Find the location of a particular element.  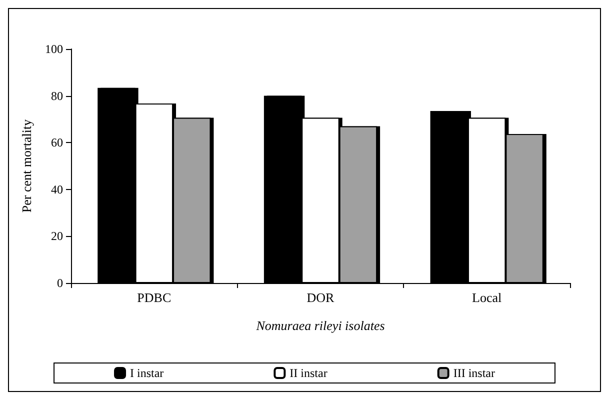

legend-label: III instar is located at coordinates (474, 373).